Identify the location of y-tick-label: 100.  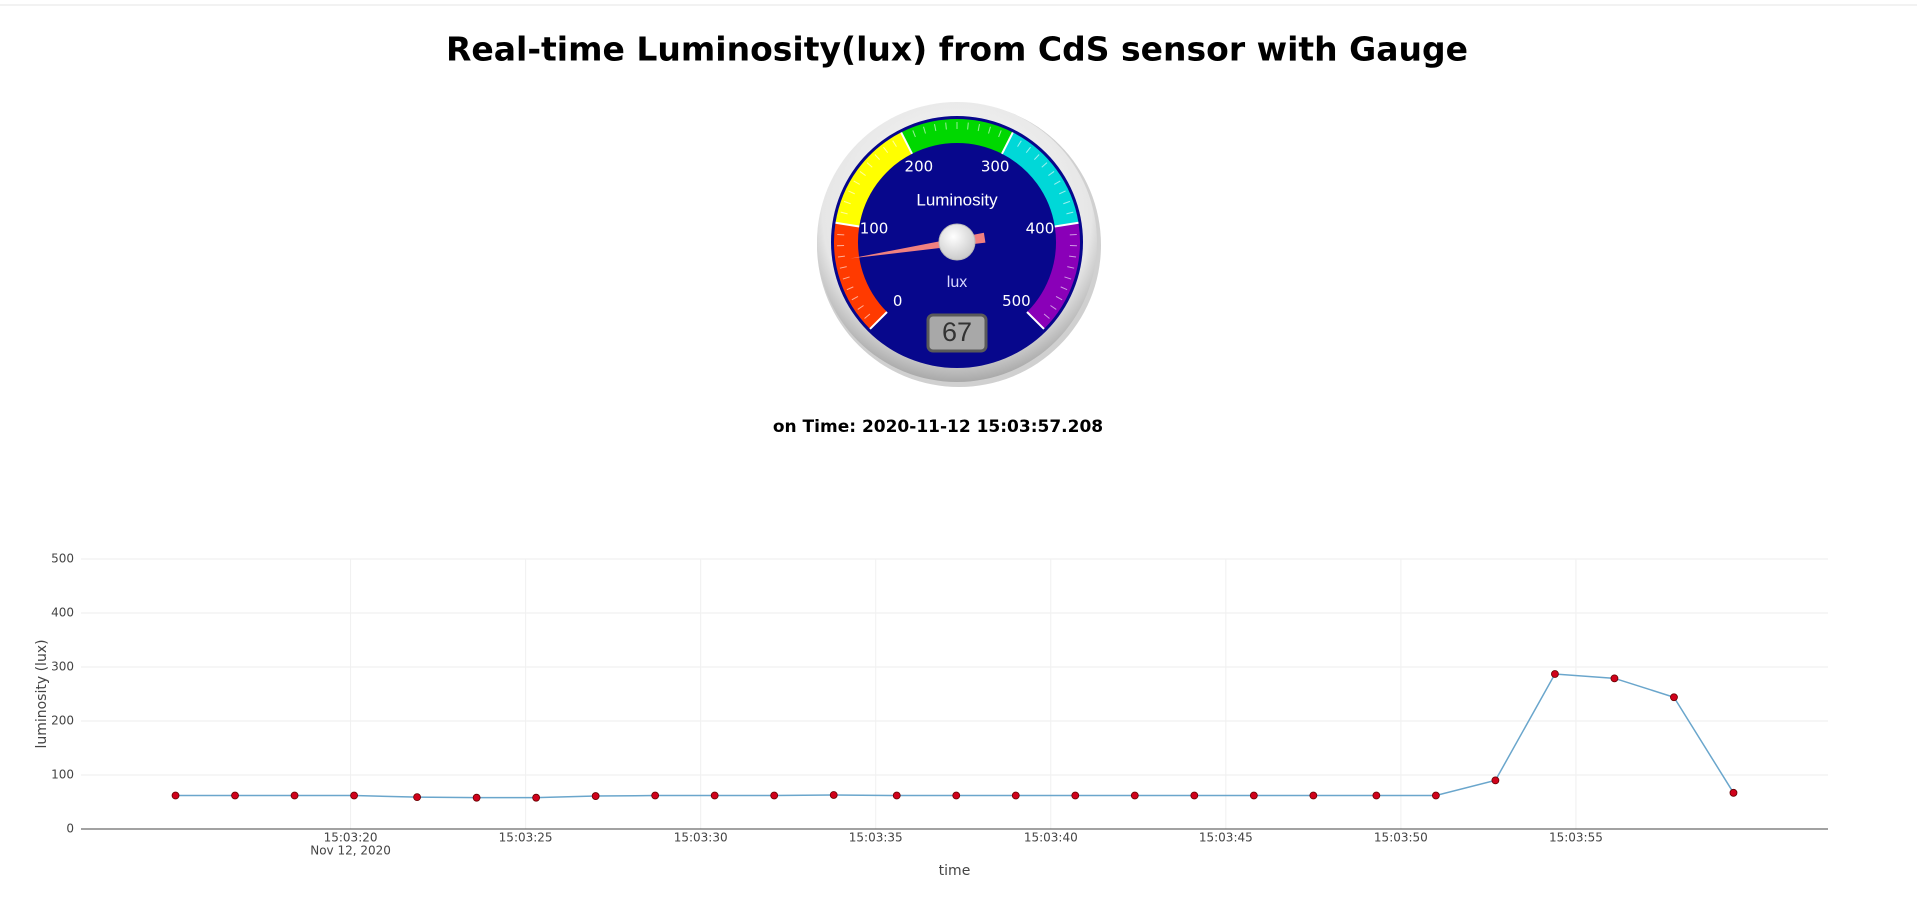
(62, 775).